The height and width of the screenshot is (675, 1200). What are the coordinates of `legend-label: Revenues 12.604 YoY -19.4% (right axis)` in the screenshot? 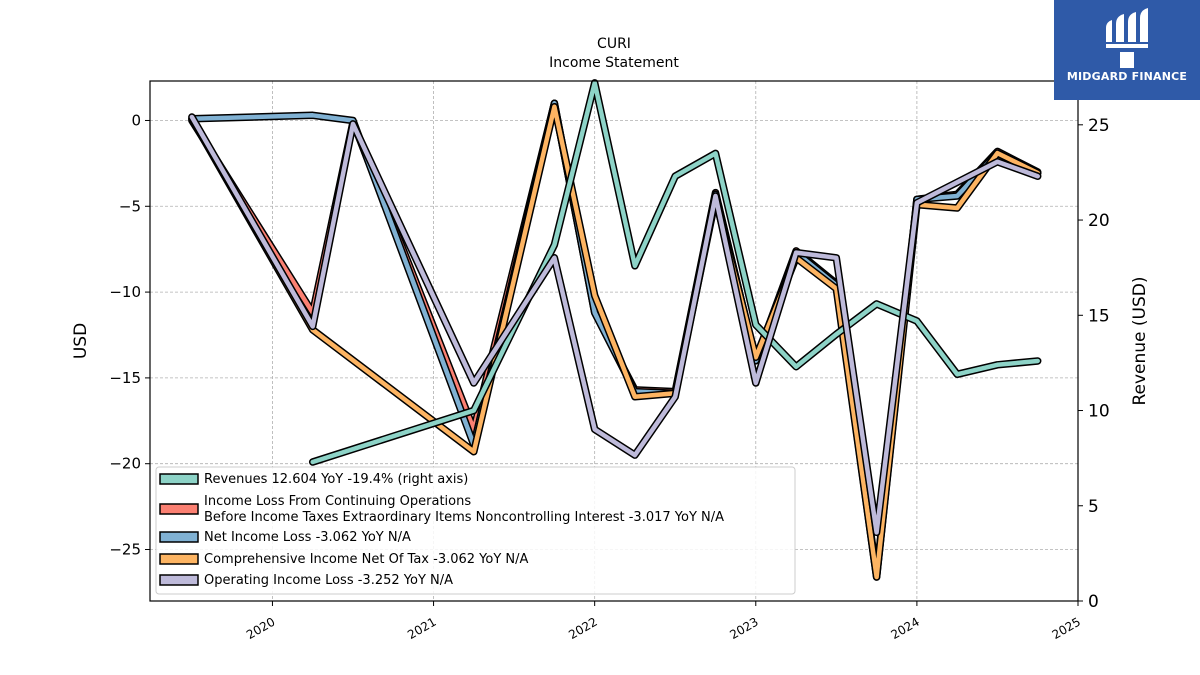 It's located at (336, 479).